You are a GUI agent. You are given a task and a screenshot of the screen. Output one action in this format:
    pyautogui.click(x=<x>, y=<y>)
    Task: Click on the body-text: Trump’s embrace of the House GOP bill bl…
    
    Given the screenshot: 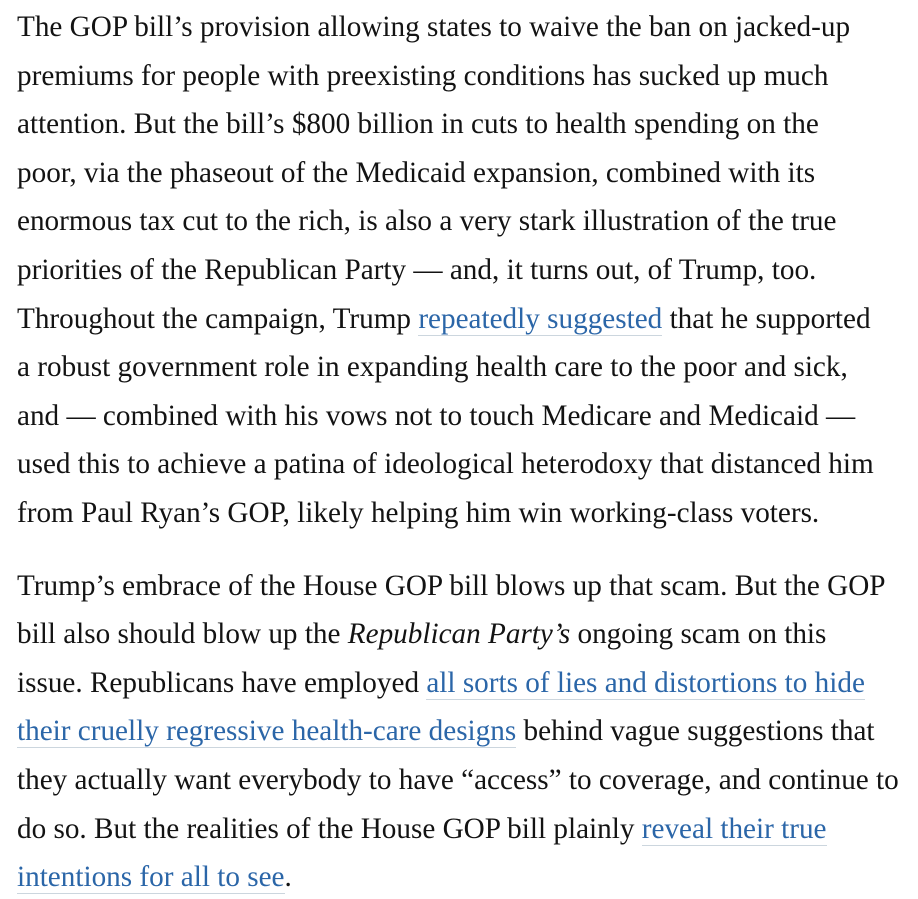 What is the action you would take?
    pyautogui.click(x=451, y=610)
    